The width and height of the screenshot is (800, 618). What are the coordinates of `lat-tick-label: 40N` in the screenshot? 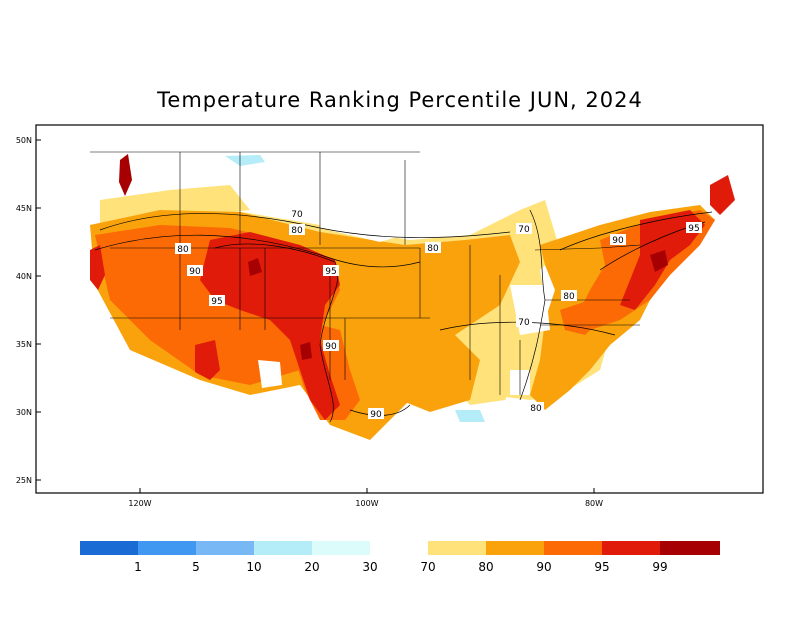 It's located at (24, 276).